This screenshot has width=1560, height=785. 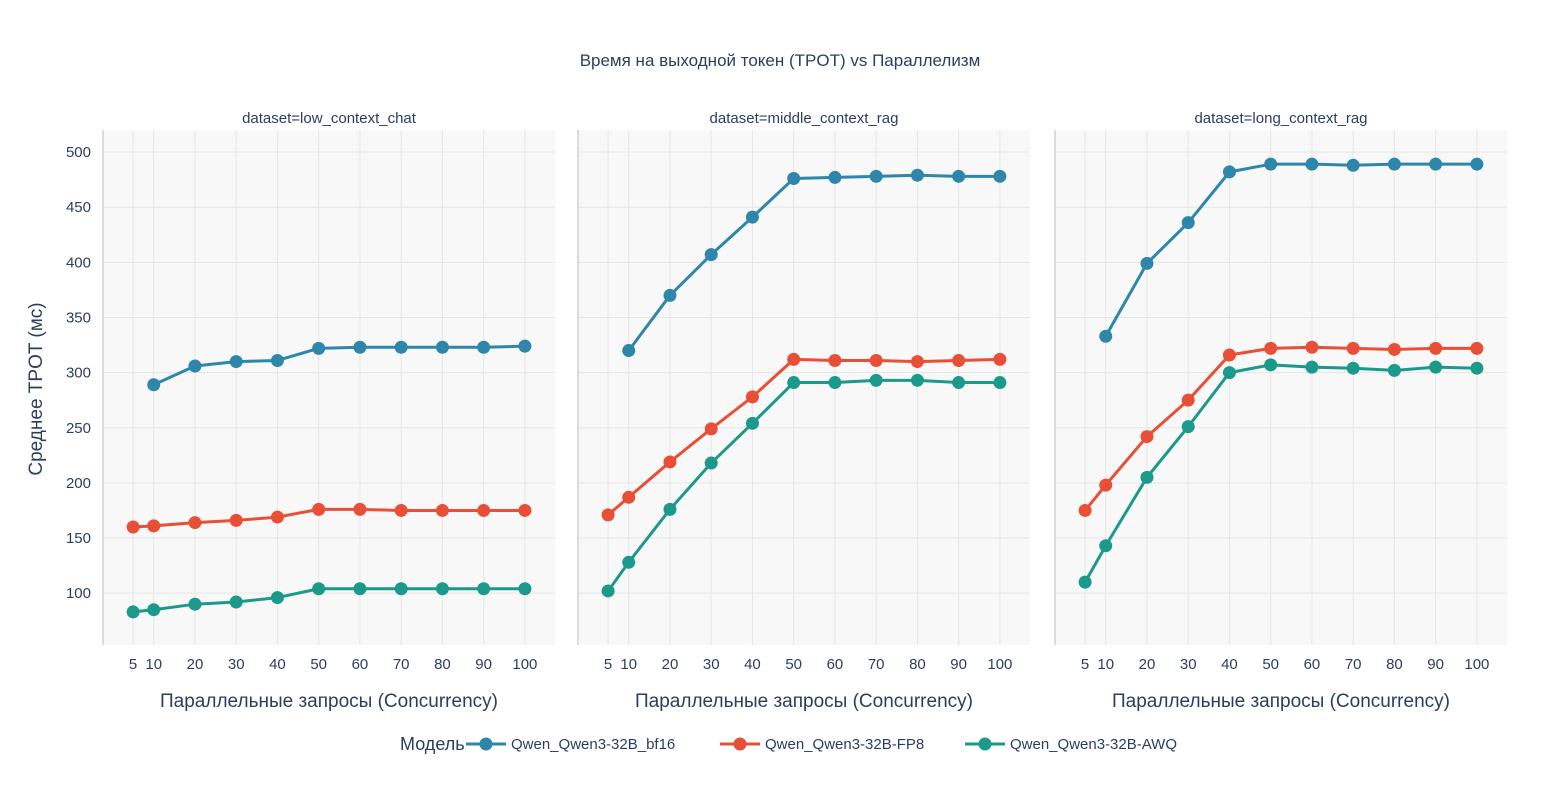 What do you see at coordinates (958, 664) in the screenshot?
I see `x-tick-label: 90` at bounding box center [958, 664].